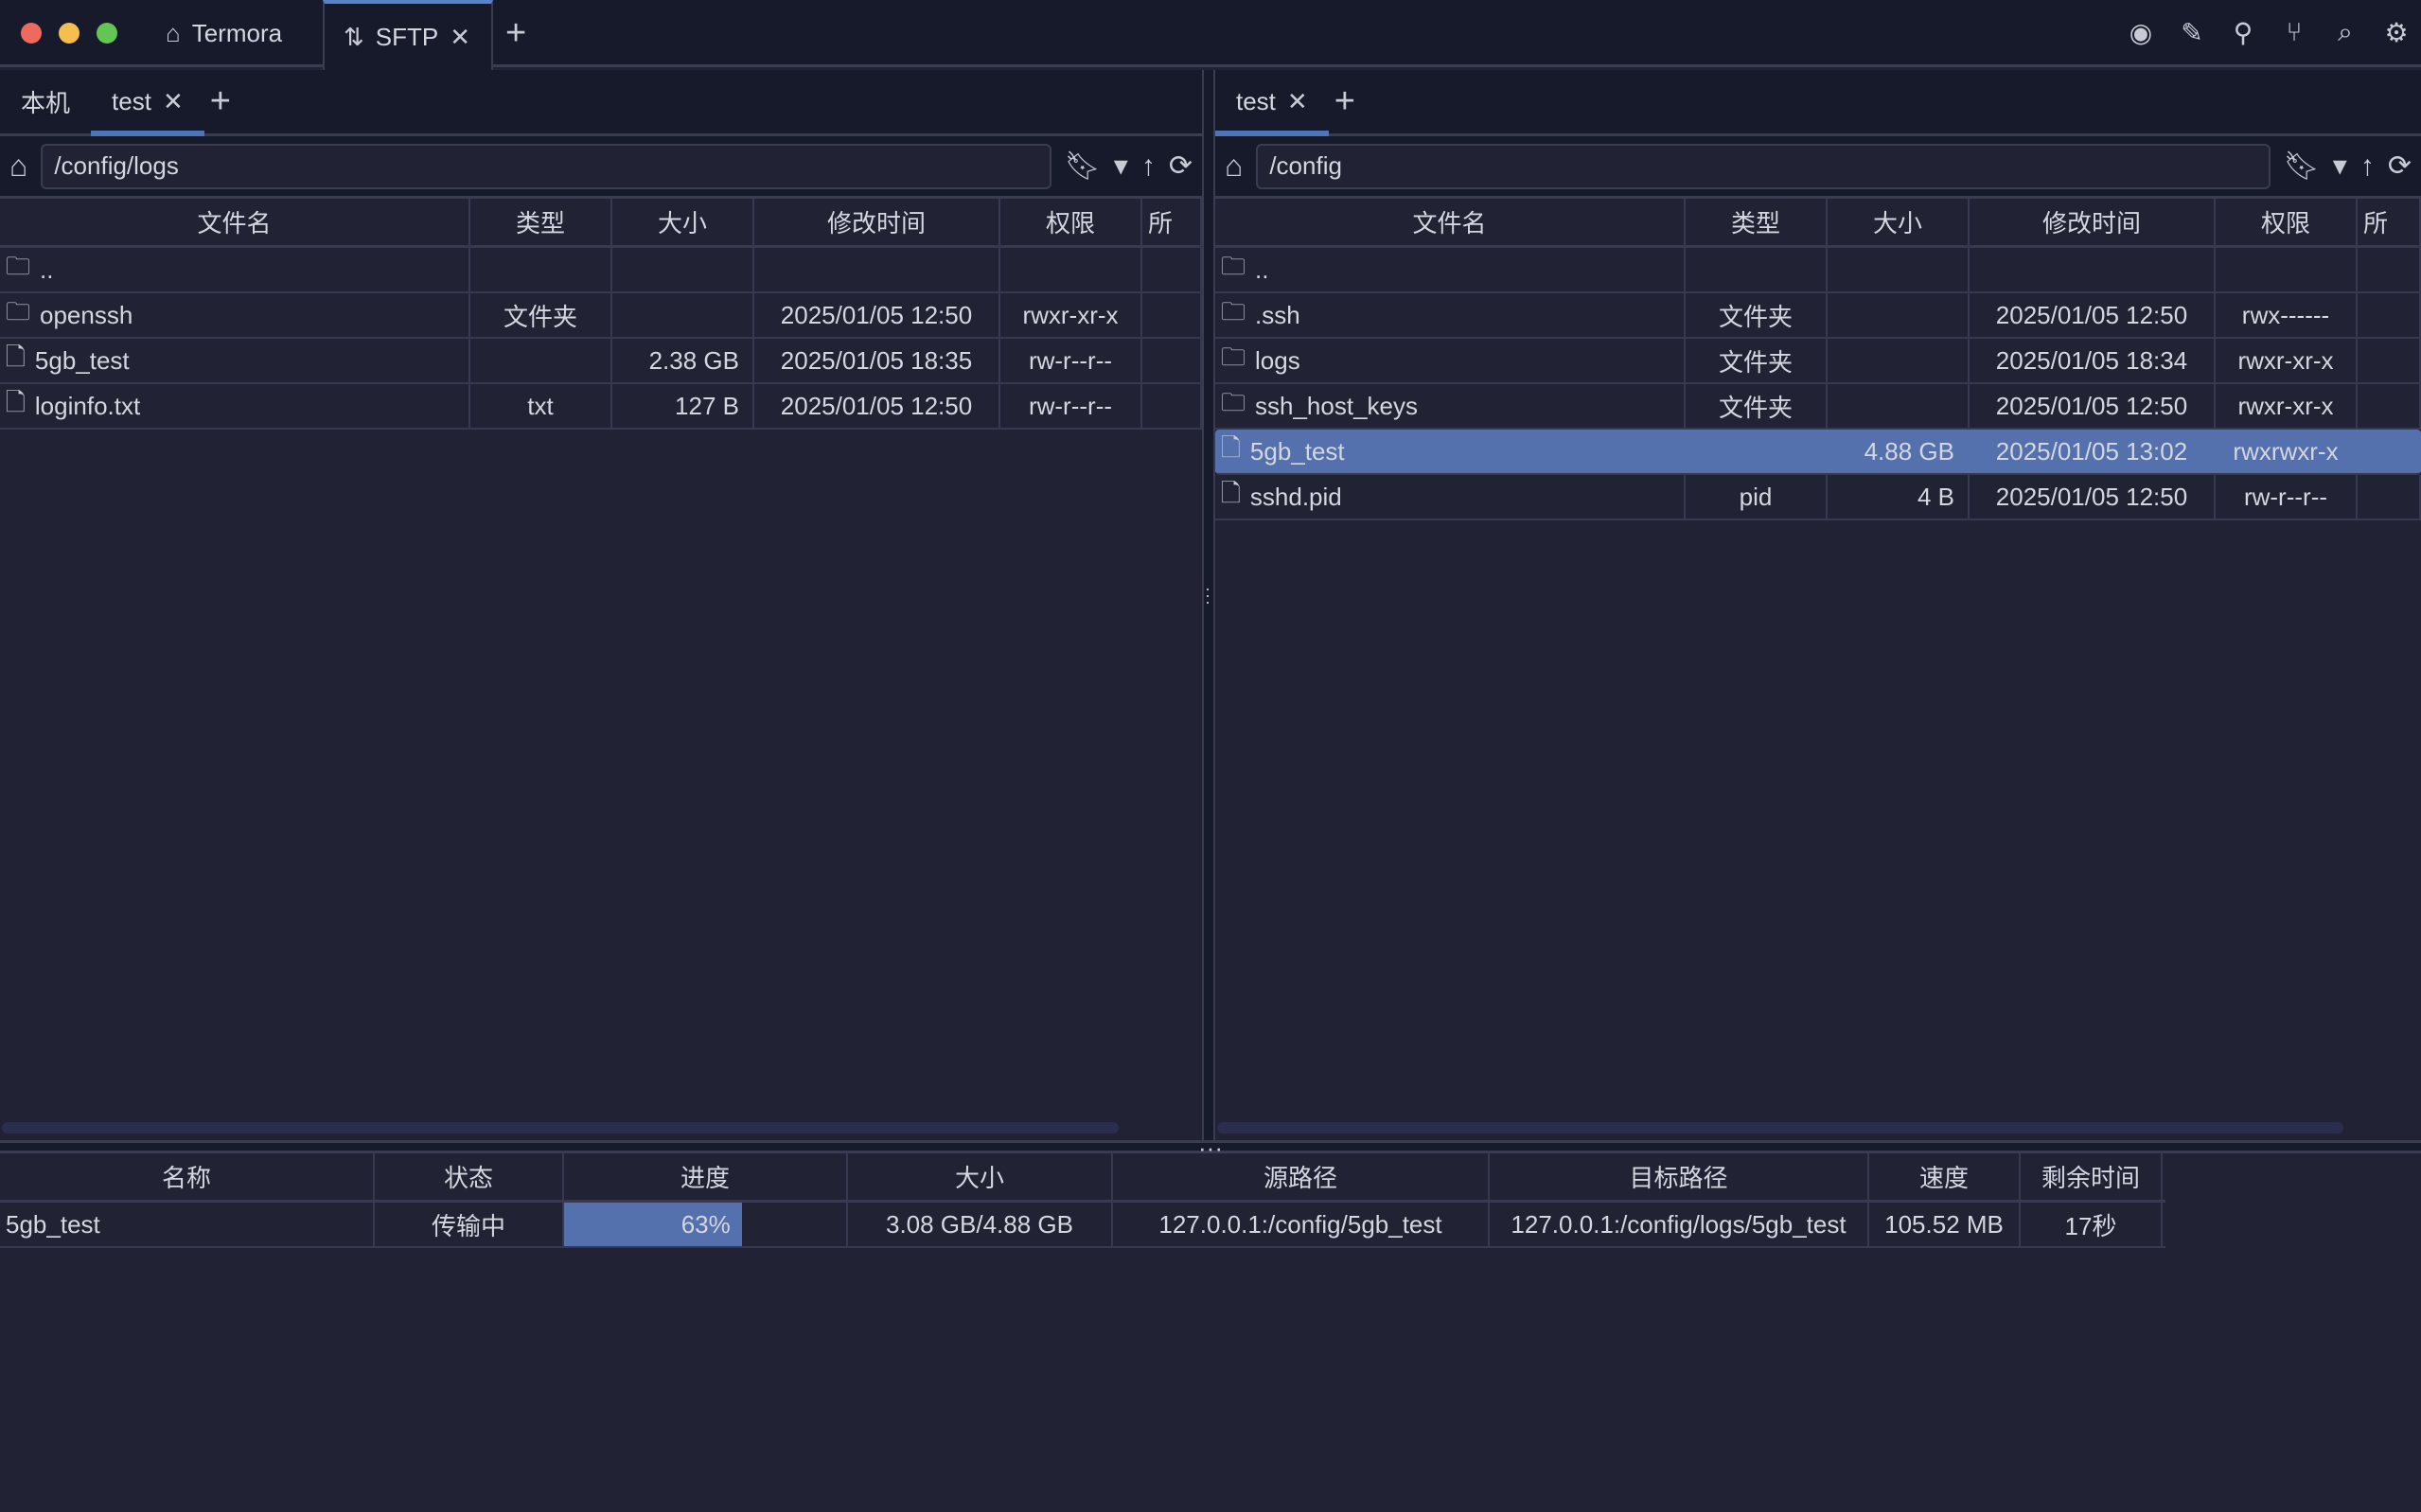 The image size is (2421, 1512). What do you see at coordinates (31, 33) in the screenshot?
I see `close-window-button` at bounding box center [31, 33].